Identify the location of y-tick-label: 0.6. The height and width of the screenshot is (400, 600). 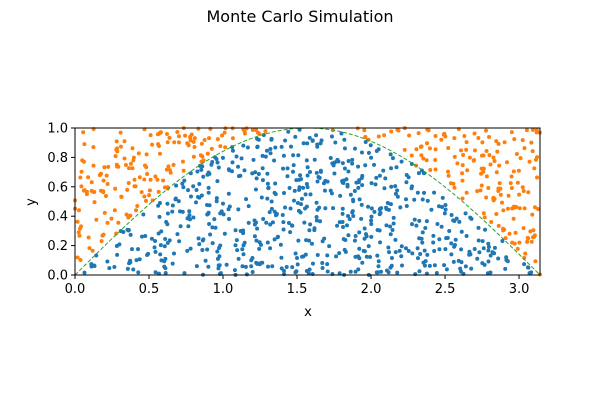
(57, 187).